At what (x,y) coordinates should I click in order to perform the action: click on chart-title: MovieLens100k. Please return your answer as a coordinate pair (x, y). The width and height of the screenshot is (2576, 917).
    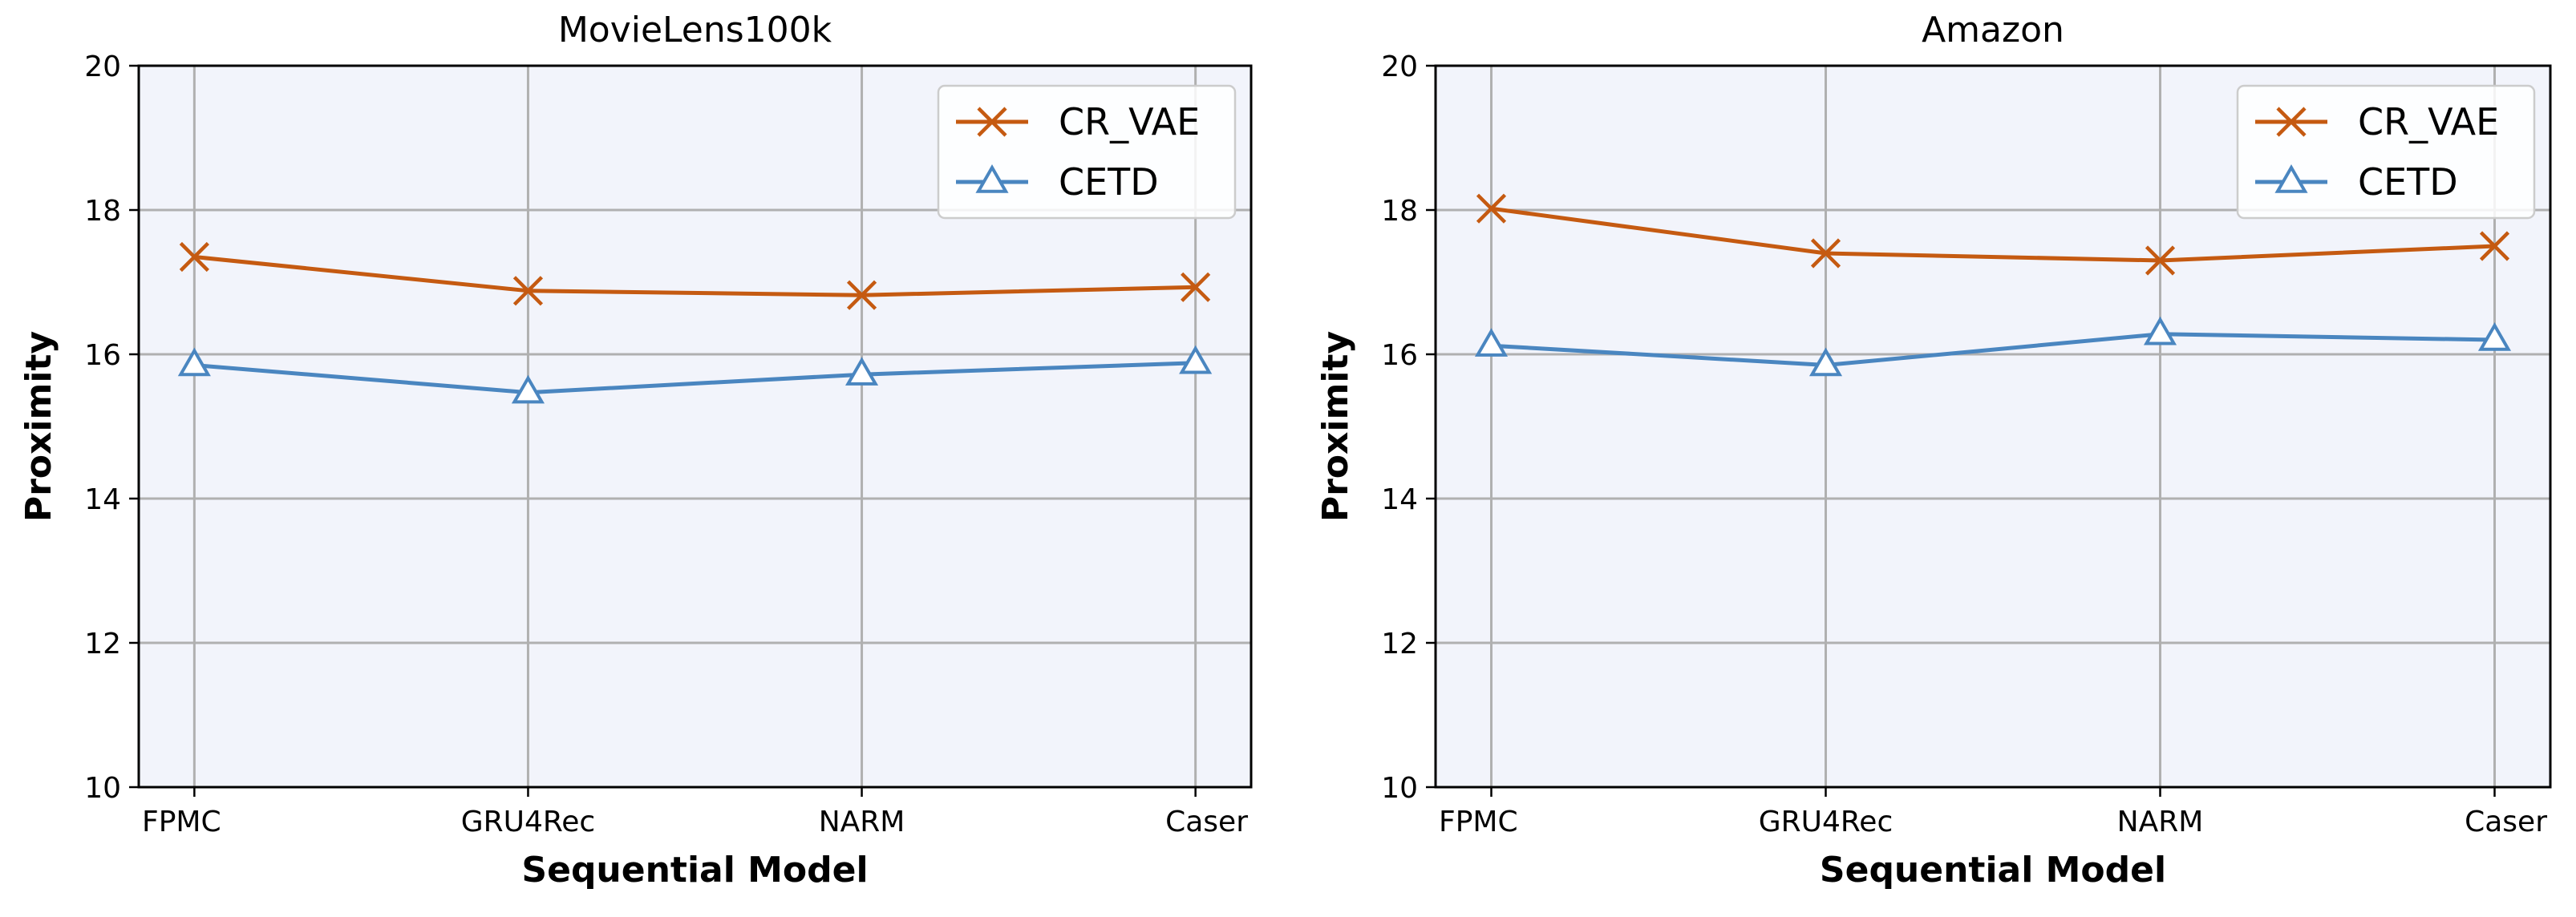
    Looking at the image, I should click on (695, 30).